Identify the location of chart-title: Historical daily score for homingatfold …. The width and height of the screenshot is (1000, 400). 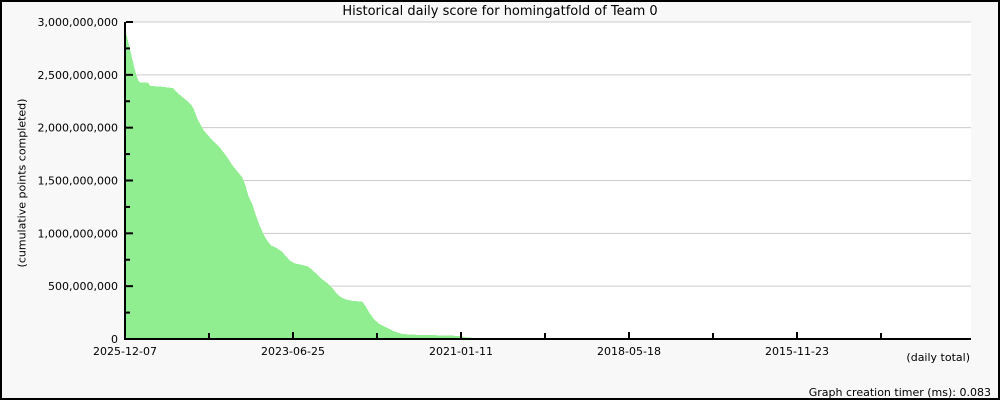
(500, 11).